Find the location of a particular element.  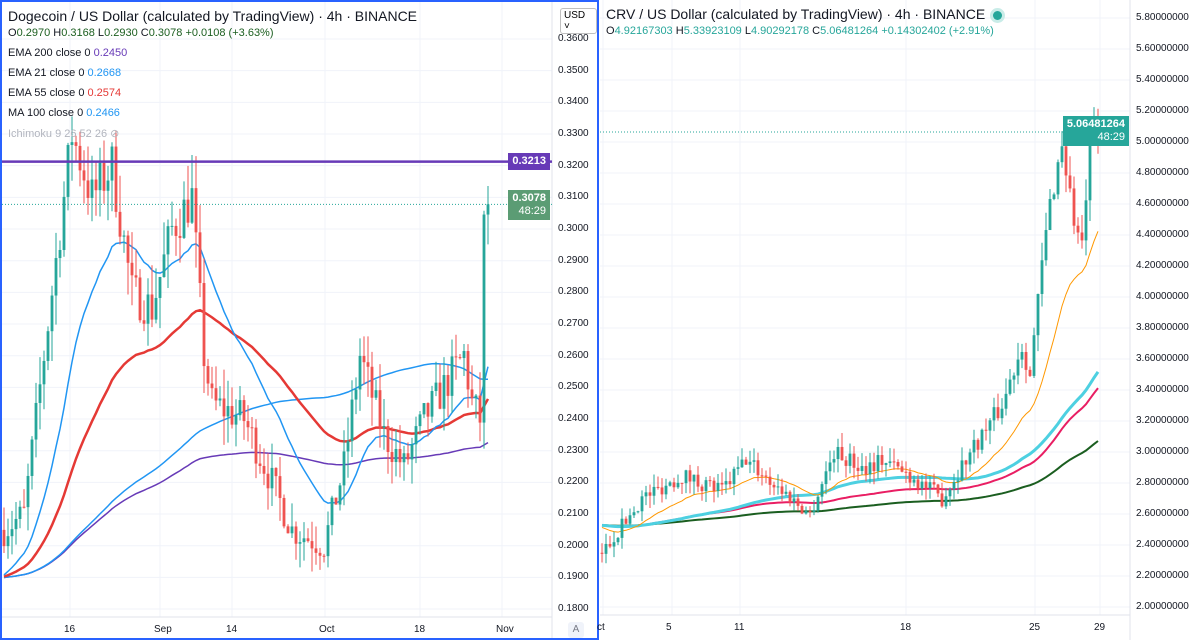

price-axis-label: 2.00000000 is located at coordinates (1162, 606).